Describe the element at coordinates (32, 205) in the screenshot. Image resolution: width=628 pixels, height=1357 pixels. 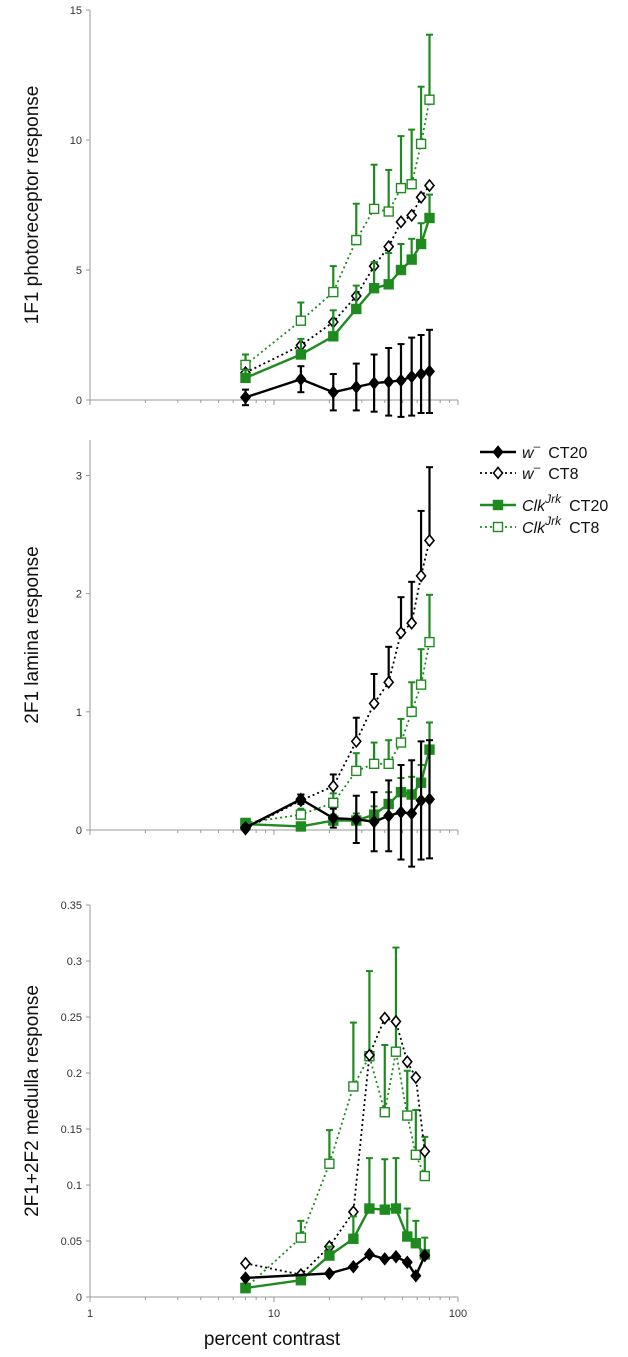
I see `y-axis-label: 1F1 photoreceptor response` at that location.